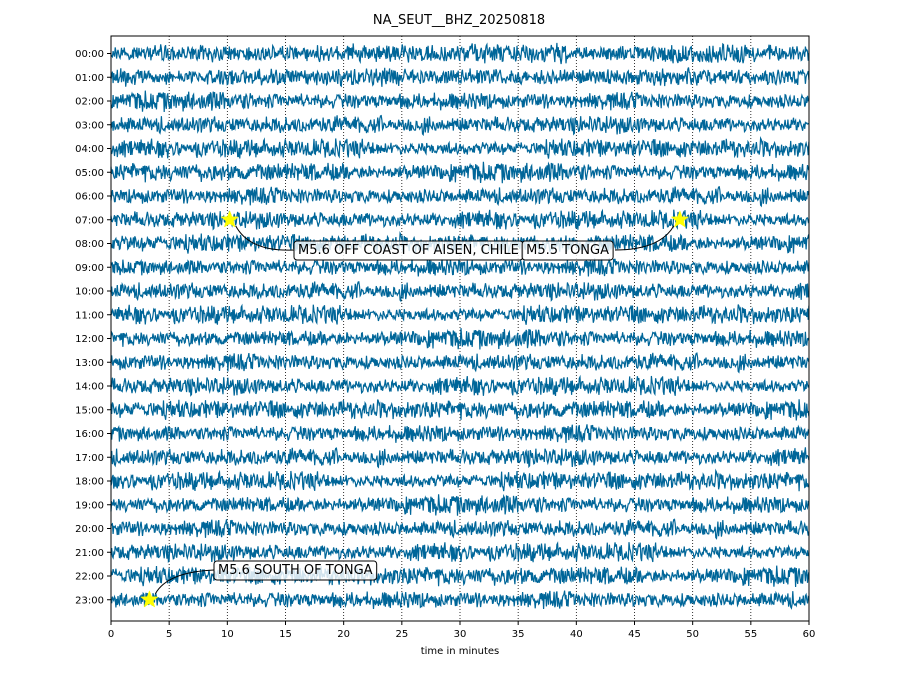 The width and height of the screenshot is (919, 690). Describe the element at coordinates (89, 339) in the screenshot. I see `y-tick-label: 12:00` at that location.